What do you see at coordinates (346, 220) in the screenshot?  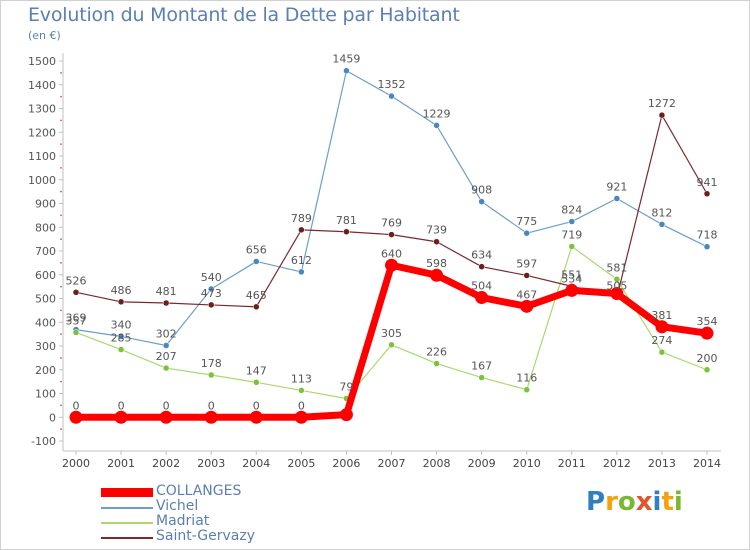 I see `data-label-saint-gervazy: 781` at bounding box center [346, 220].